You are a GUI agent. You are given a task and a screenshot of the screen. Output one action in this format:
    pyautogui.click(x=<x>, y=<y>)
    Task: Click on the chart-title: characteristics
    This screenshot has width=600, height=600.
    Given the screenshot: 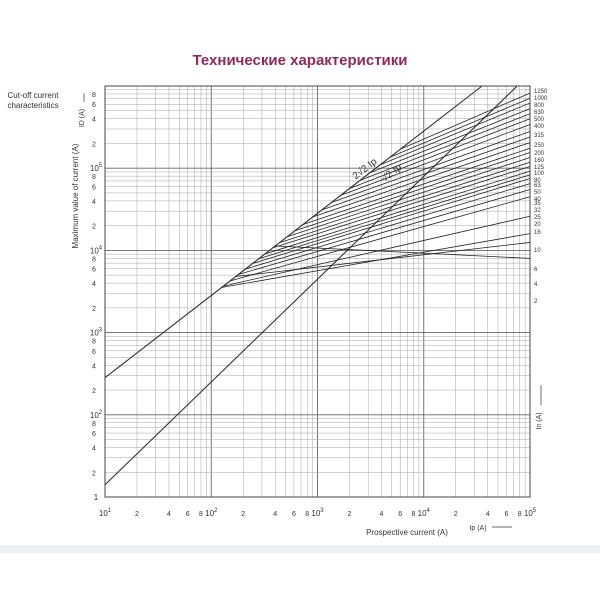 What is the action you would take?
    pyautogui.click(x=32, y=105)
    